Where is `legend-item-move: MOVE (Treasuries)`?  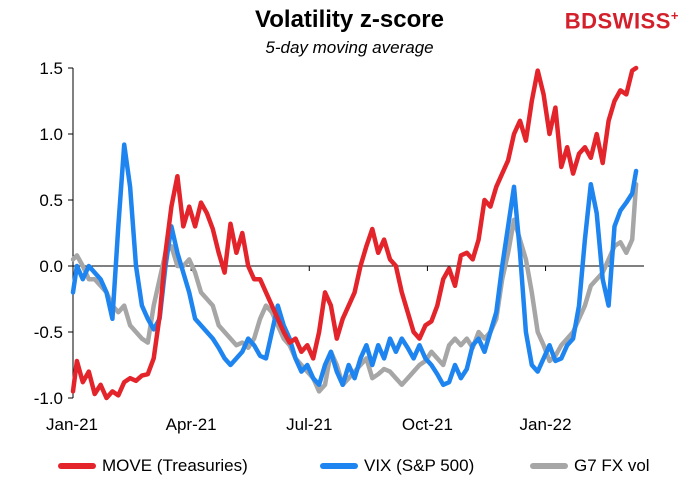
legend-item-move: MOVE (Treasuries) is located at coordinates (153, 466).